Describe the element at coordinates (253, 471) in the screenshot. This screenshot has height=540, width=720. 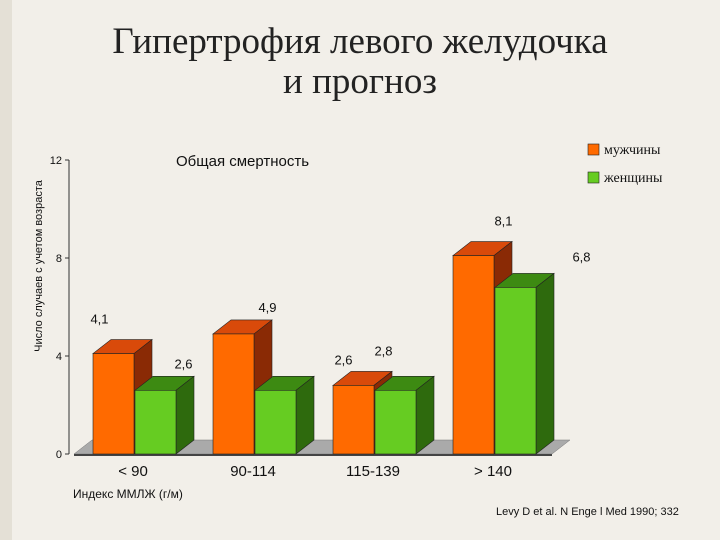
I see `x-tick-label: 90-114` at that location.